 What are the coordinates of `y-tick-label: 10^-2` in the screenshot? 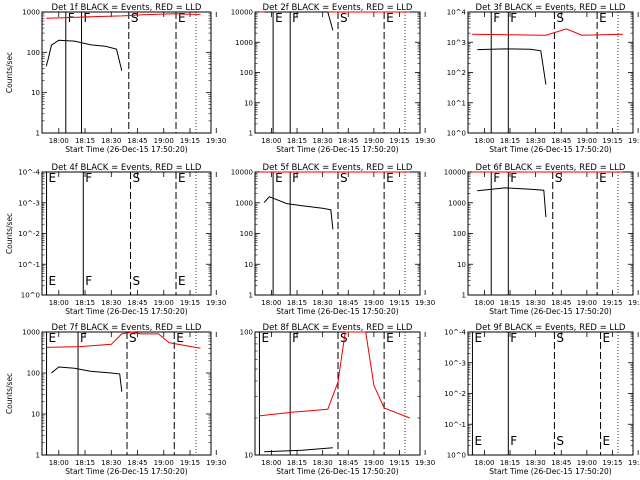 It's located at (455, 394).